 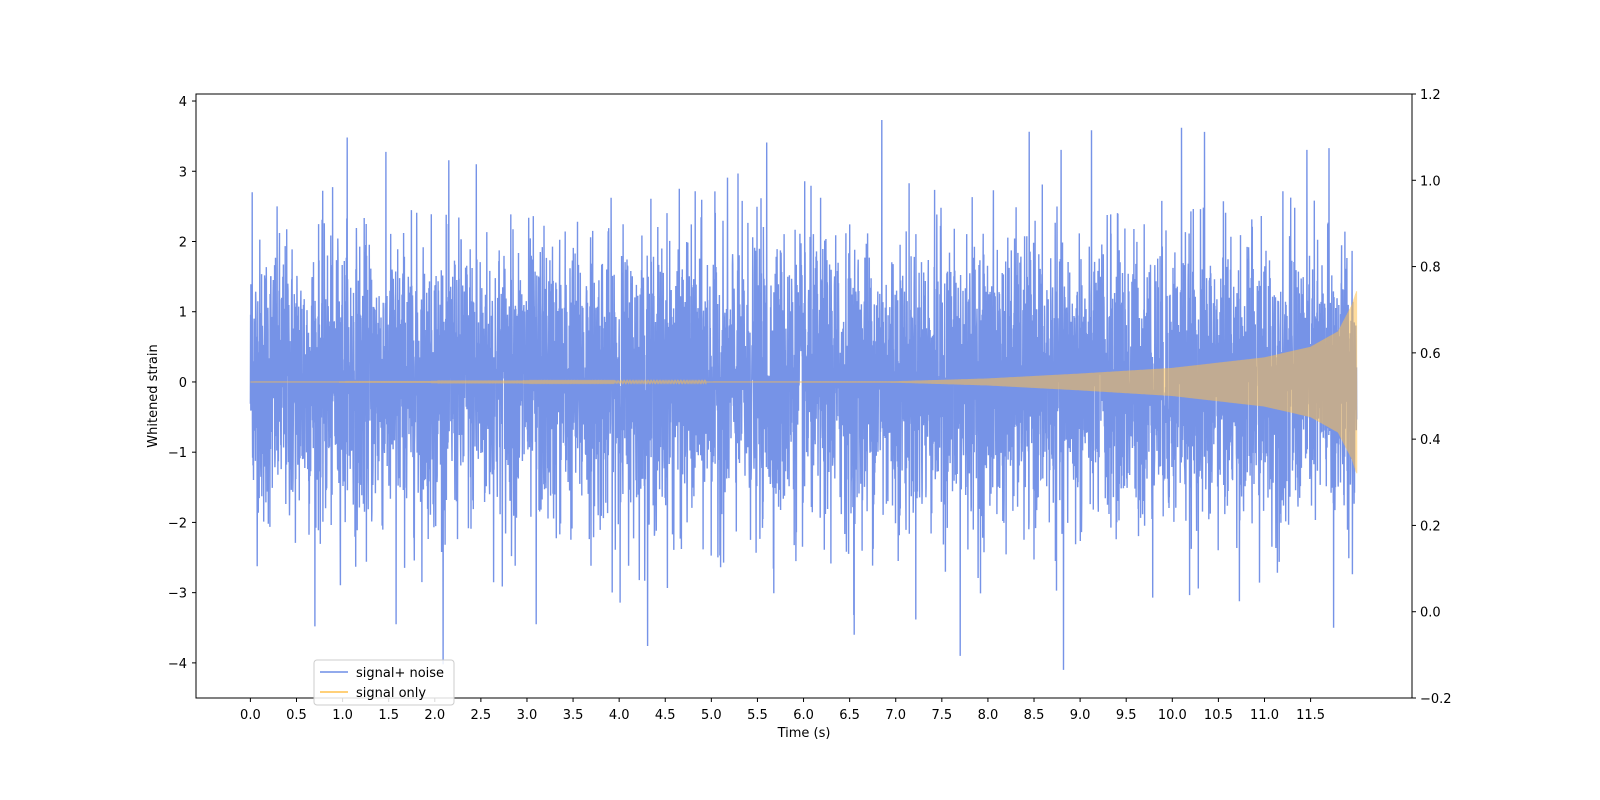 I want to click on x-tick-label: 2.5, so click(x=481, y=715).